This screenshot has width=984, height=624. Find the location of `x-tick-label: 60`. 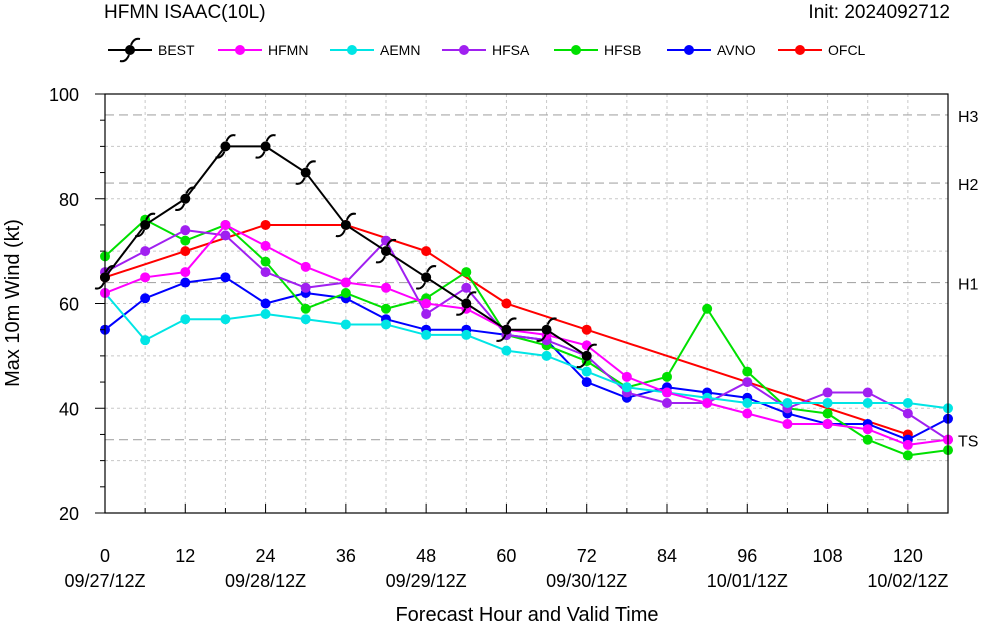

x-tick-label: 60 is located at coordinates (506, 556).